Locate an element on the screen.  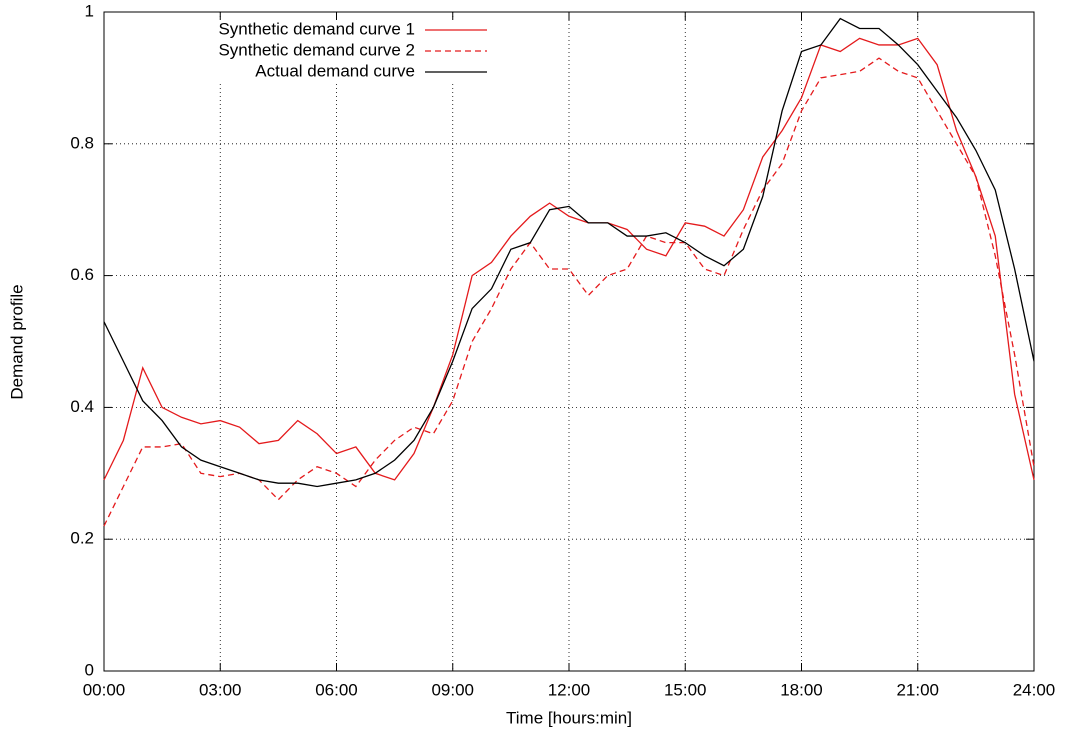
y-tick-label: 0.8 is located at coordinates (82, 142).